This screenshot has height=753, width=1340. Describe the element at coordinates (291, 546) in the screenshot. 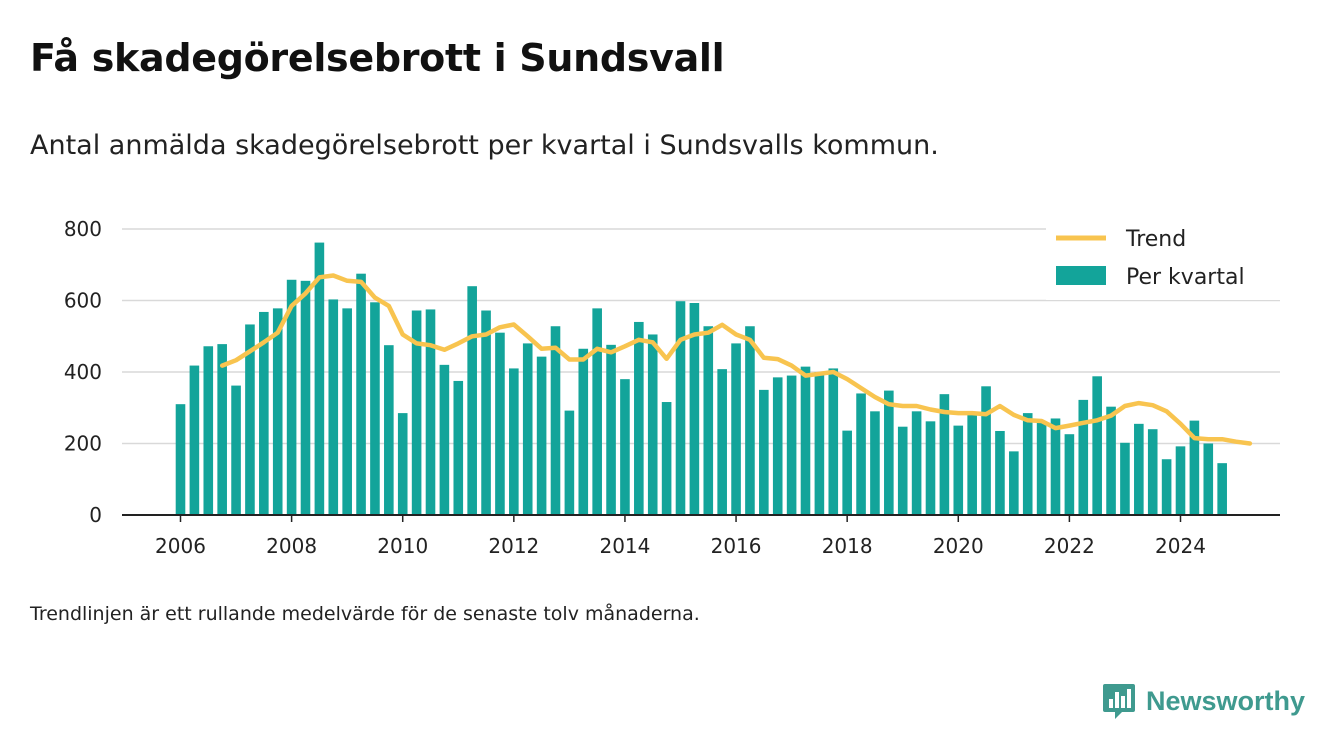

I see `x-tick-label: 2008` at that location.